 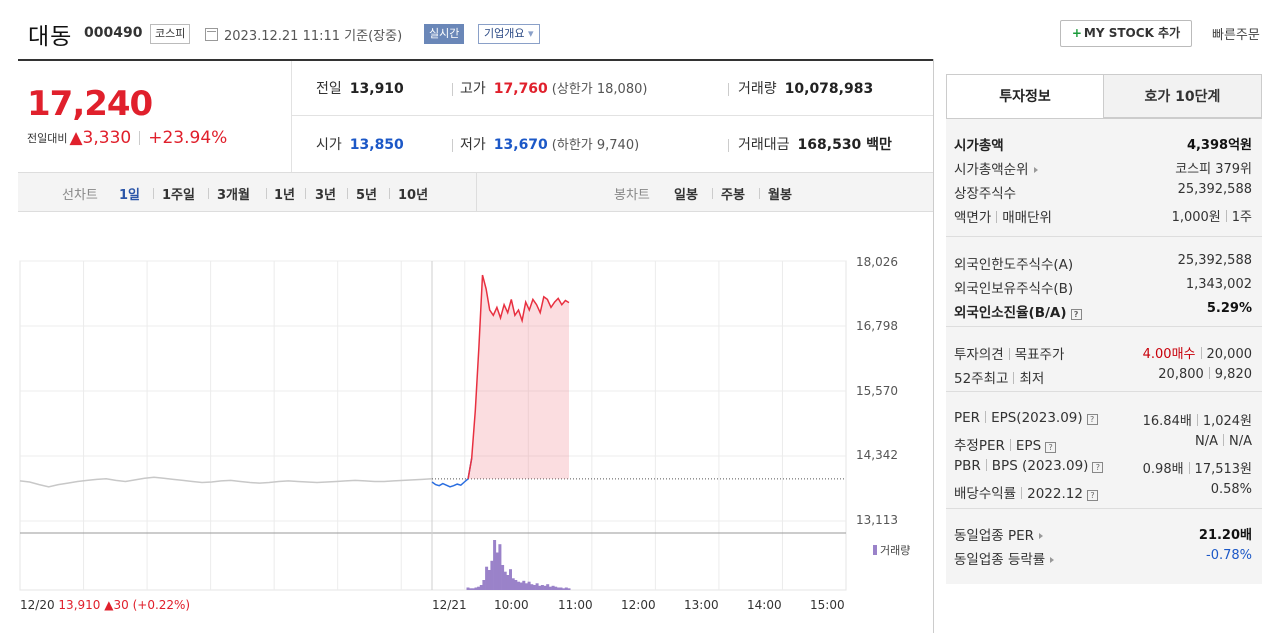 I want to click on price-change-rate: +23.94%, so click(x=188, y=138).